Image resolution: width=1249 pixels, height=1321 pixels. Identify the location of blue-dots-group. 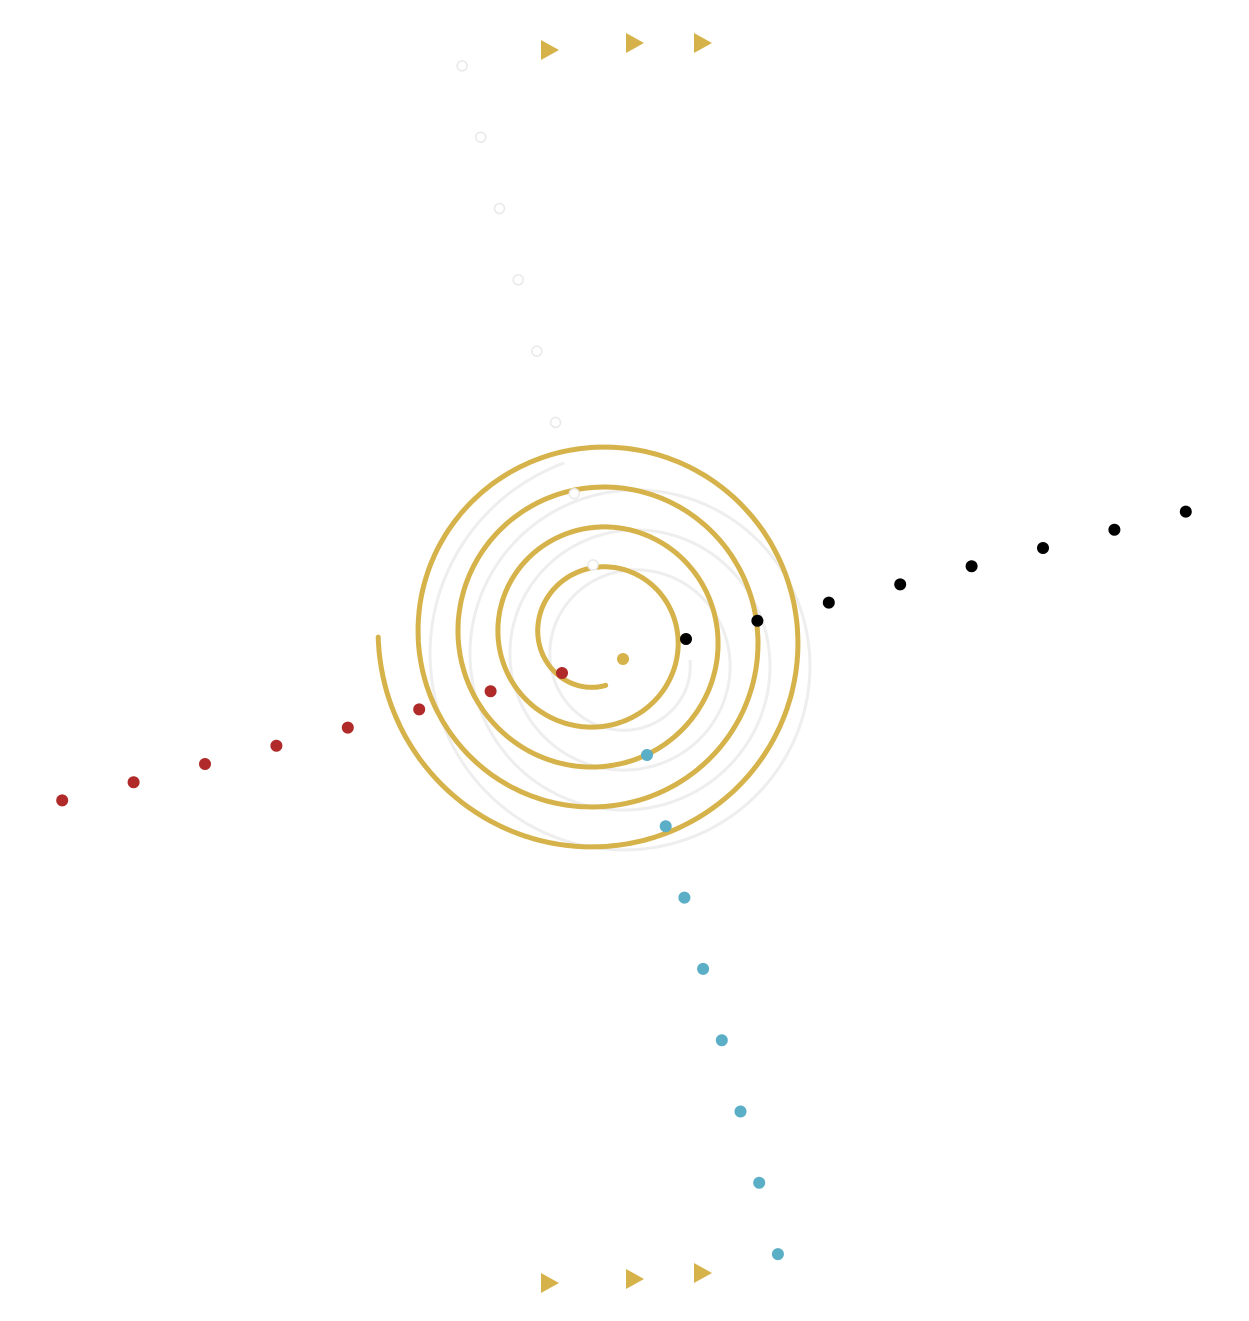
(712, 1005).